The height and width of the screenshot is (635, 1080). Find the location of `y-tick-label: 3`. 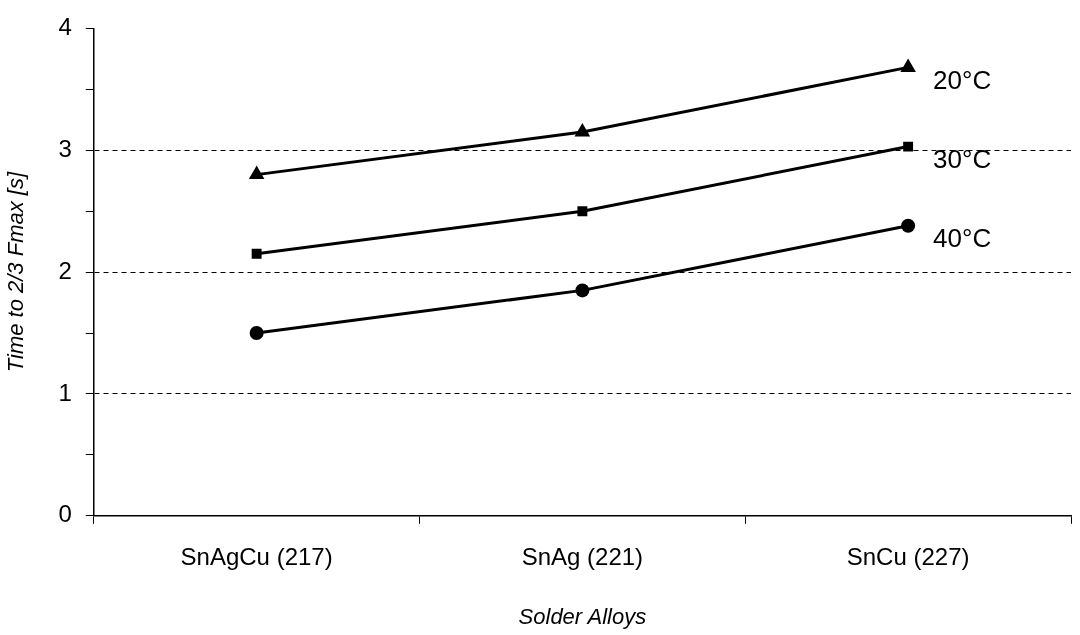

y-tick-label: 3 is located at coordinates (65, 148).